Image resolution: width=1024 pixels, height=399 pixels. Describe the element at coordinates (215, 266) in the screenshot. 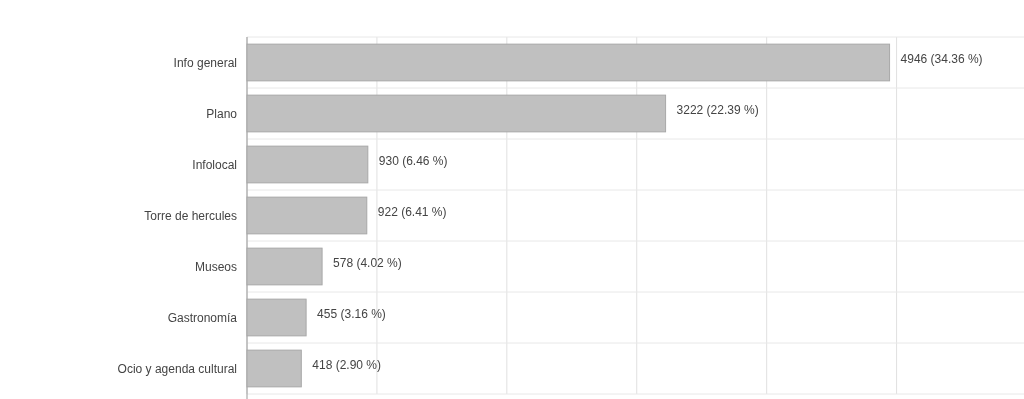

I see `y-tick-label: Museos` at that location.